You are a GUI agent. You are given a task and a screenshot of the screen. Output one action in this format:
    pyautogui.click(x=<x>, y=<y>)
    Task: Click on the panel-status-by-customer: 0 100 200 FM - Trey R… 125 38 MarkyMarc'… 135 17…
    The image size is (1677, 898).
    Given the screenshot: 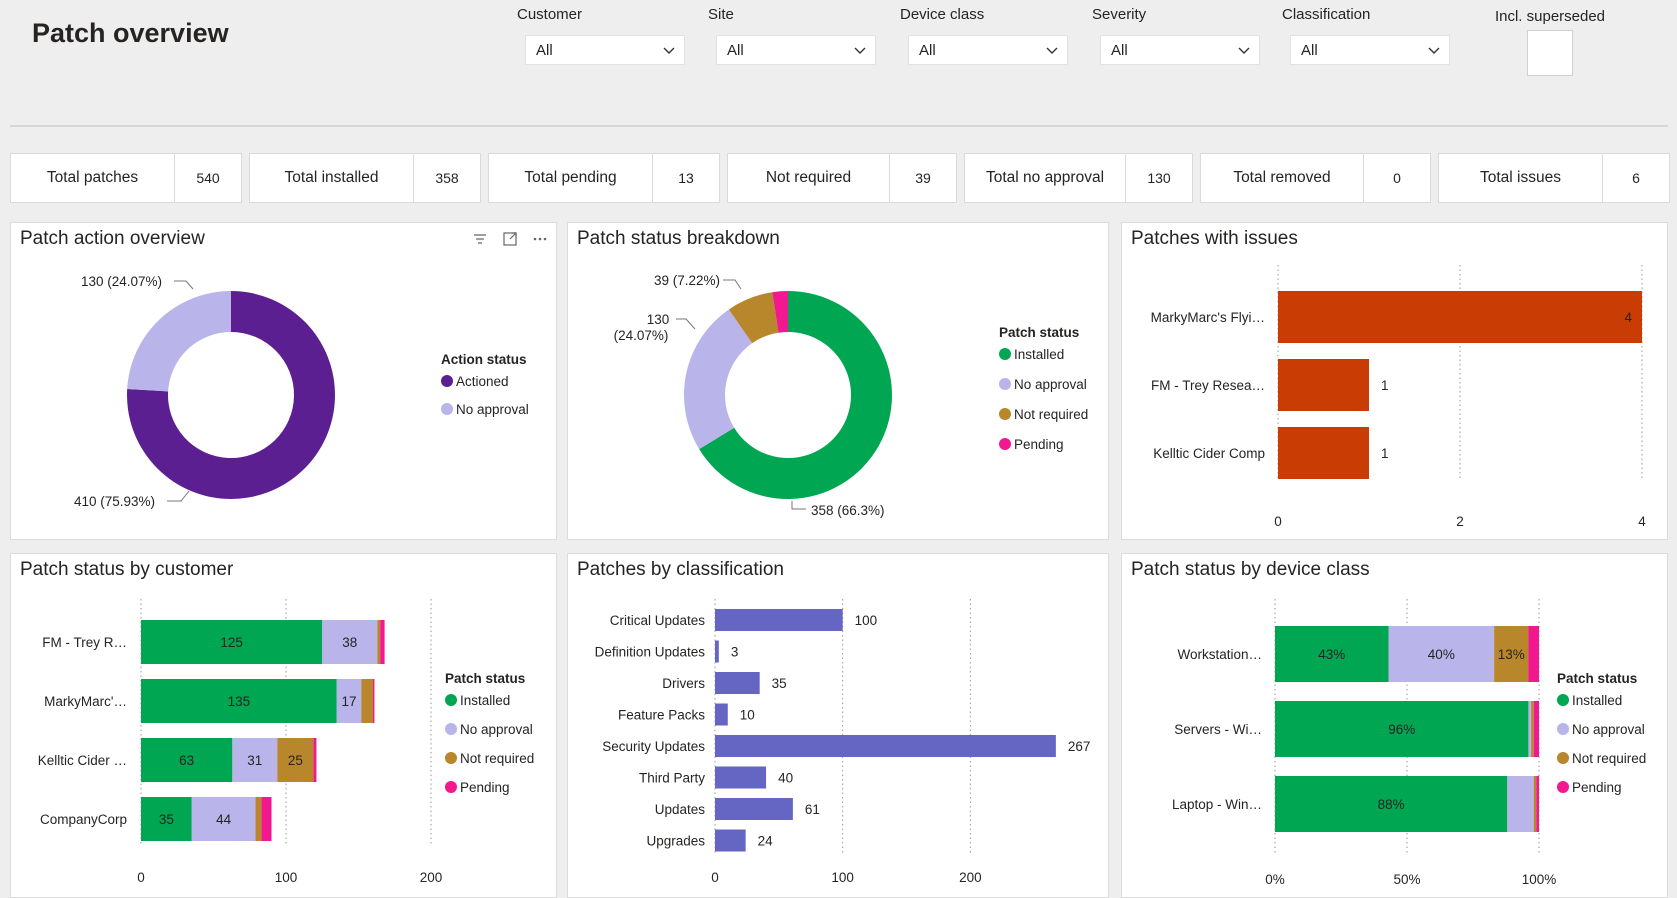 What is the action you would take?
    pyautogui.click(x=283, y=725)
    